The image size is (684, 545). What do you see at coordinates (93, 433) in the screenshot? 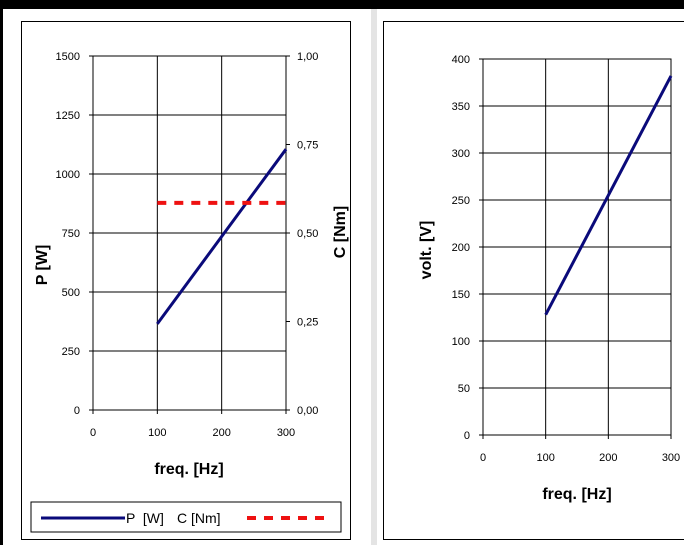
I see `chart1-x-tick-label: 0` at bounding box center [93, 433].